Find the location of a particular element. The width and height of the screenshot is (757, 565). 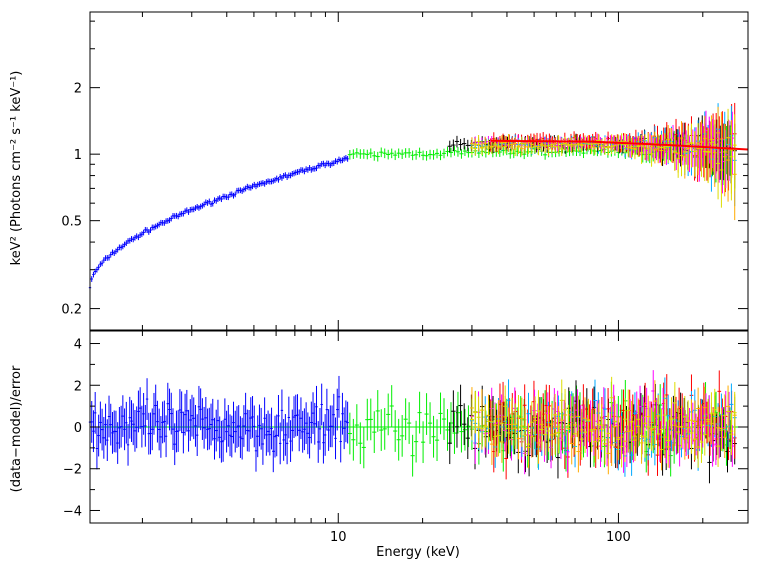

x-tick-label: 100 is located at coordinates (618, 537).